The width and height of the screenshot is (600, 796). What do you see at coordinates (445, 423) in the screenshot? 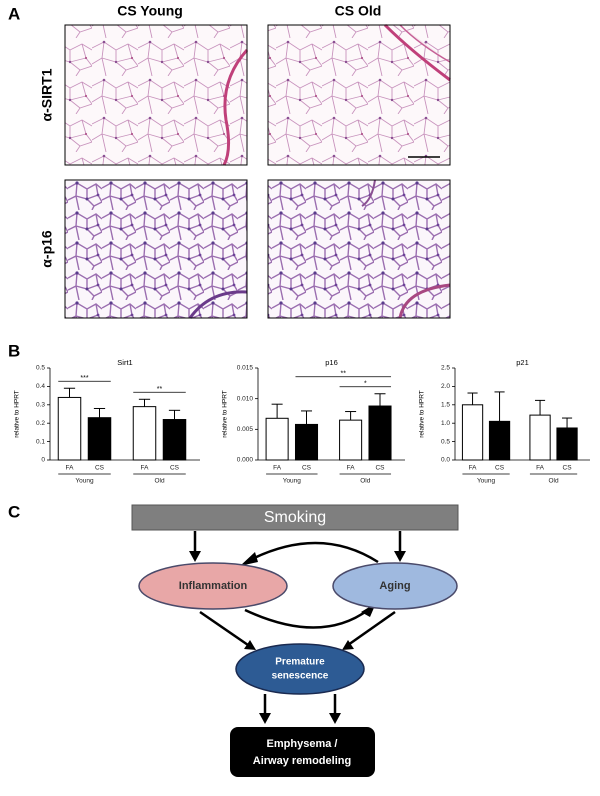
I see `y-tick-label: 1.0` at bounding box center [445, 423].